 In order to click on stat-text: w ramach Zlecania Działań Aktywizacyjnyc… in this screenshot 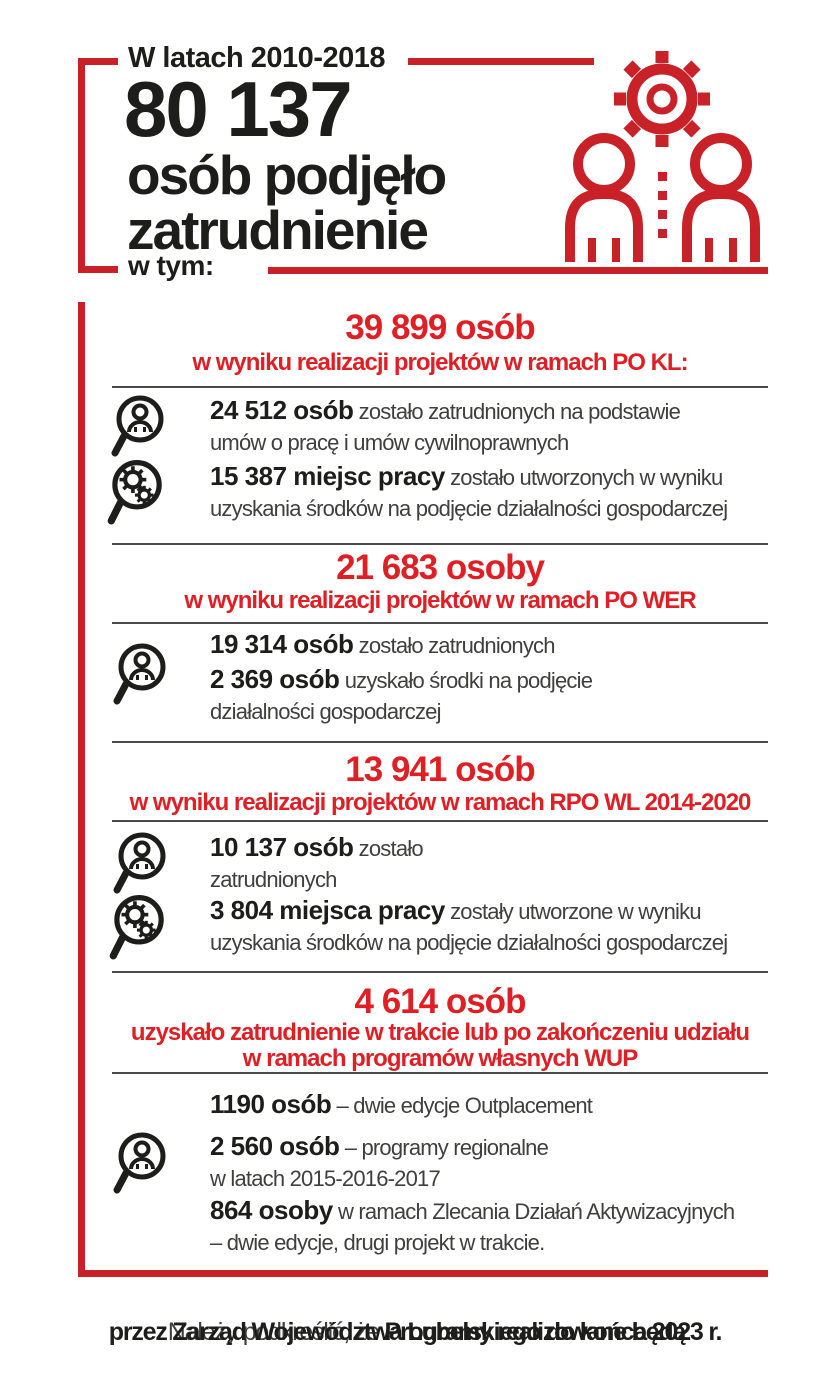, I will do `click(472, 1227)`.